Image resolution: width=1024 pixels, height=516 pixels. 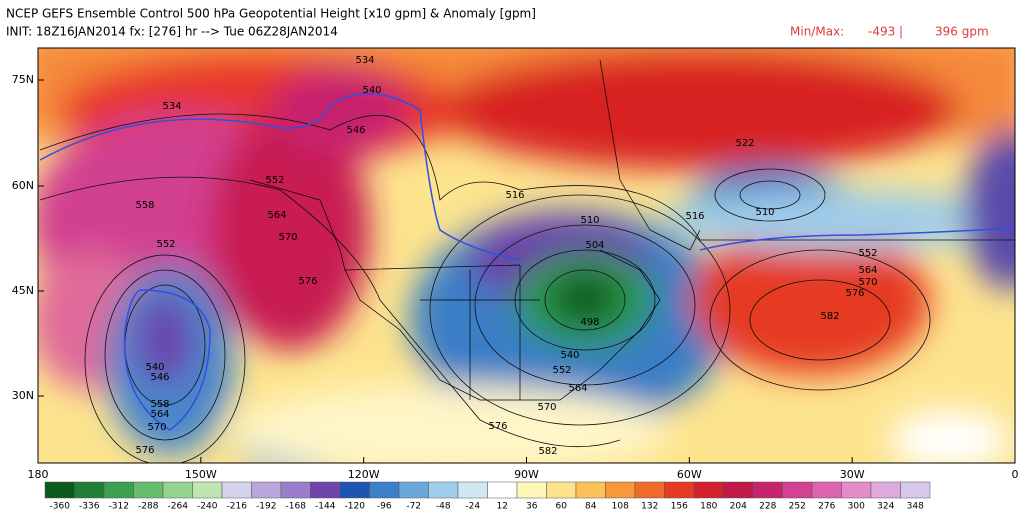 I want to click on contour-label: 498, so click(x=589, y=322).